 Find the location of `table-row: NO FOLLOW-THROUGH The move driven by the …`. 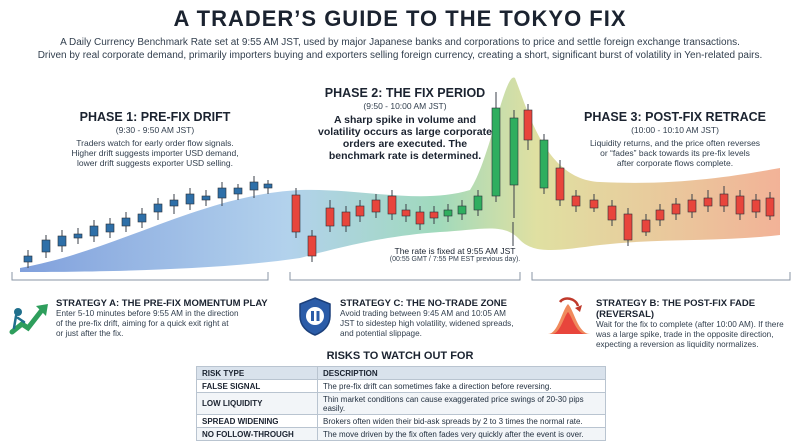

table-row: NO FOLLOW-THROUGH The move driven by the … is located at coordinates (401, 434).